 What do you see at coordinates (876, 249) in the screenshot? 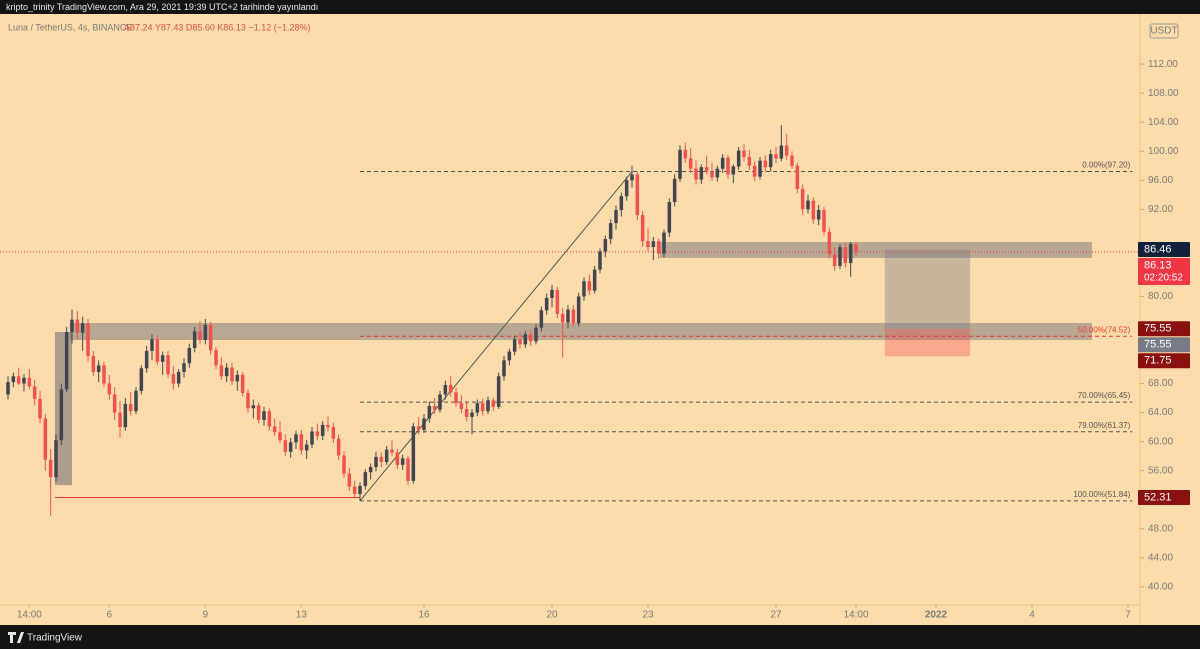
I see `zone` at bounding box center [876, 249].